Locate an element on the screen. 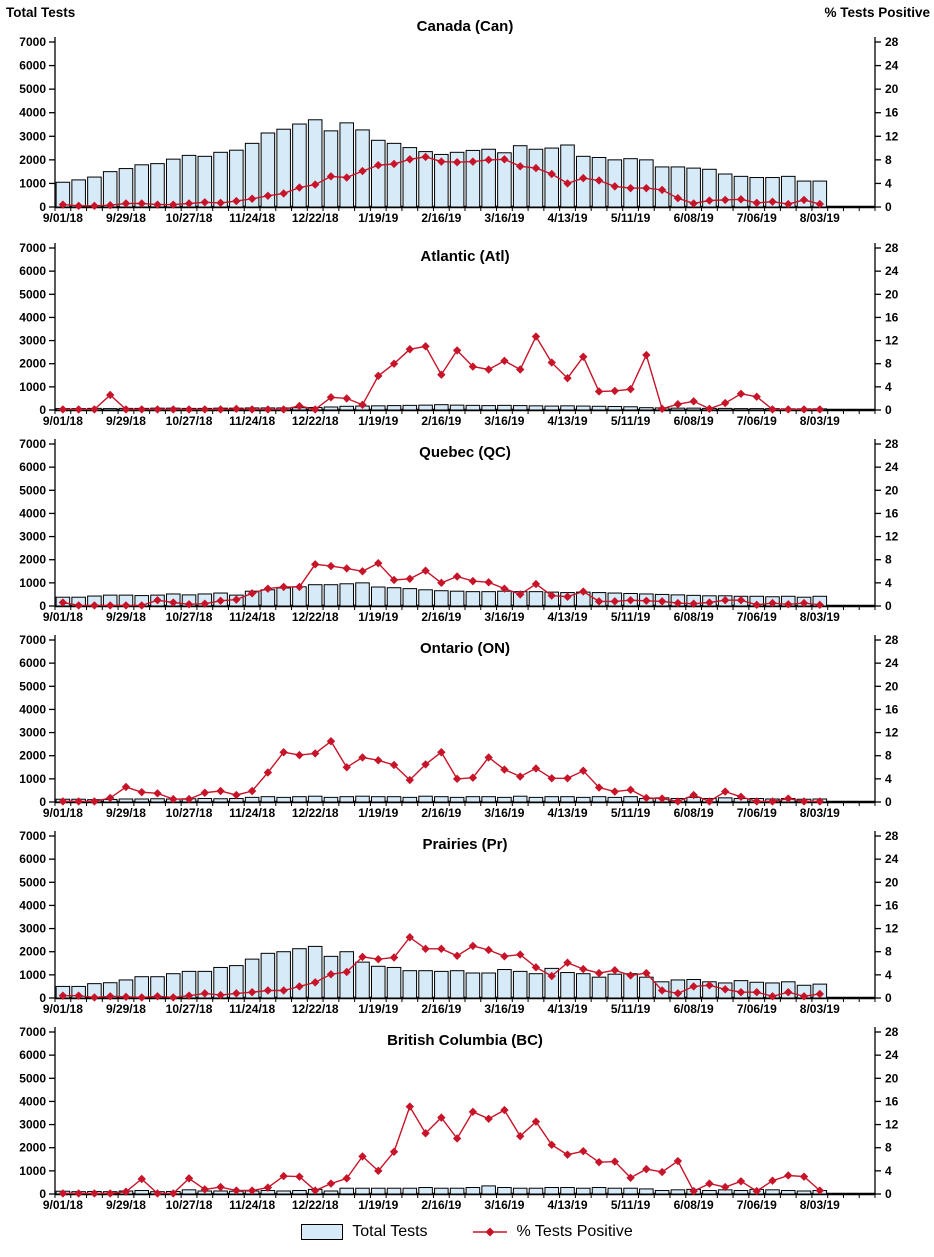 The image size is (934, 1257). svg-text: 4/13/19 is located at coordinates (567, 813).